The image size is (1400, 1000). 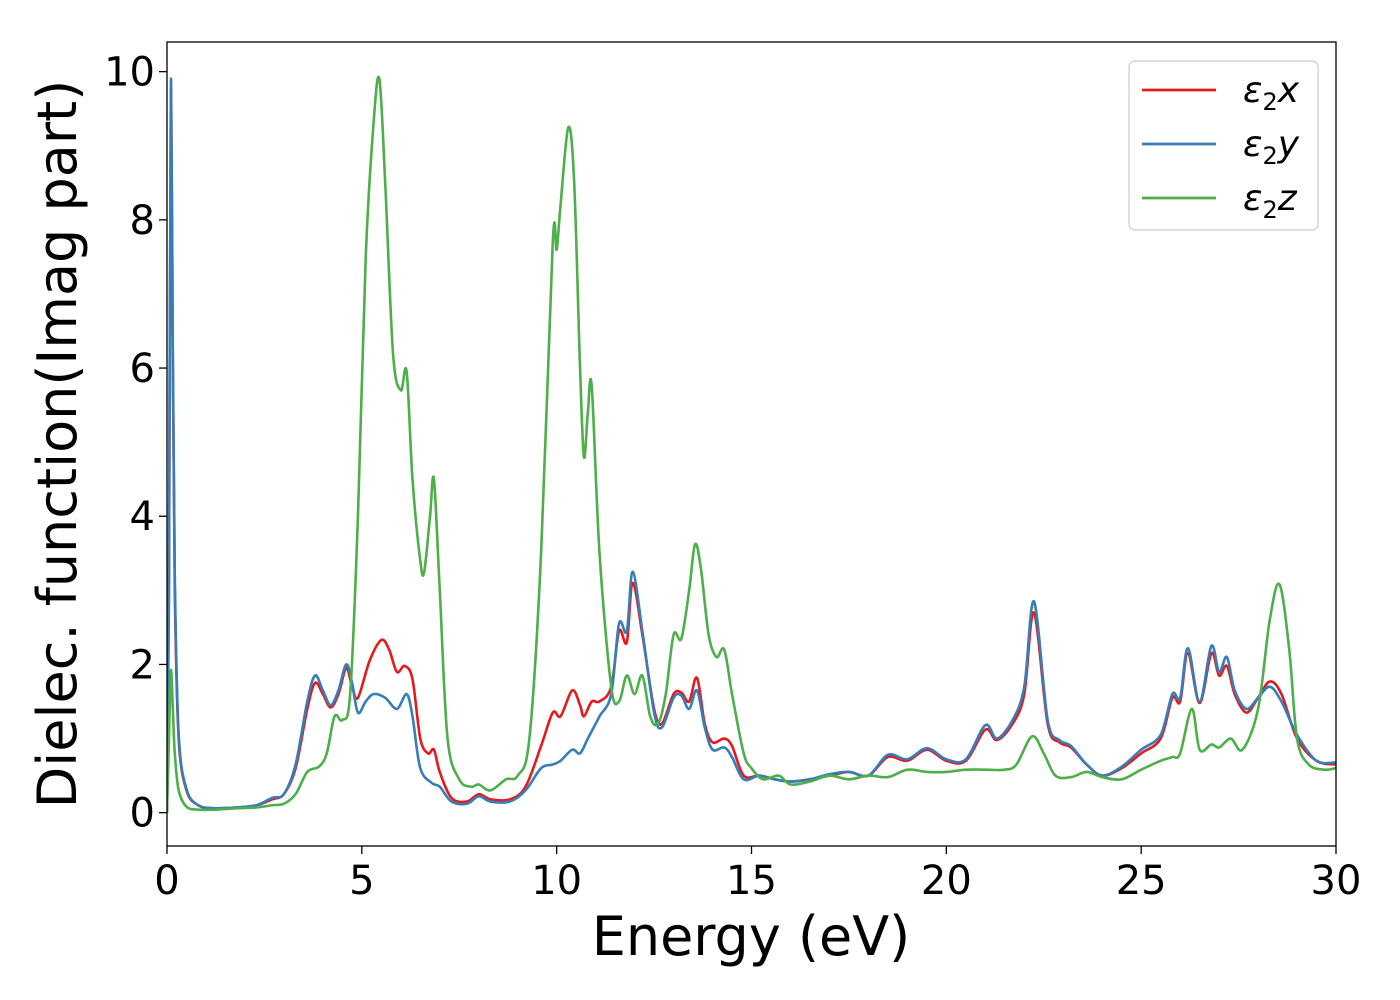 I want to click on y-tick-label: 8, so click(x=142, y=221).